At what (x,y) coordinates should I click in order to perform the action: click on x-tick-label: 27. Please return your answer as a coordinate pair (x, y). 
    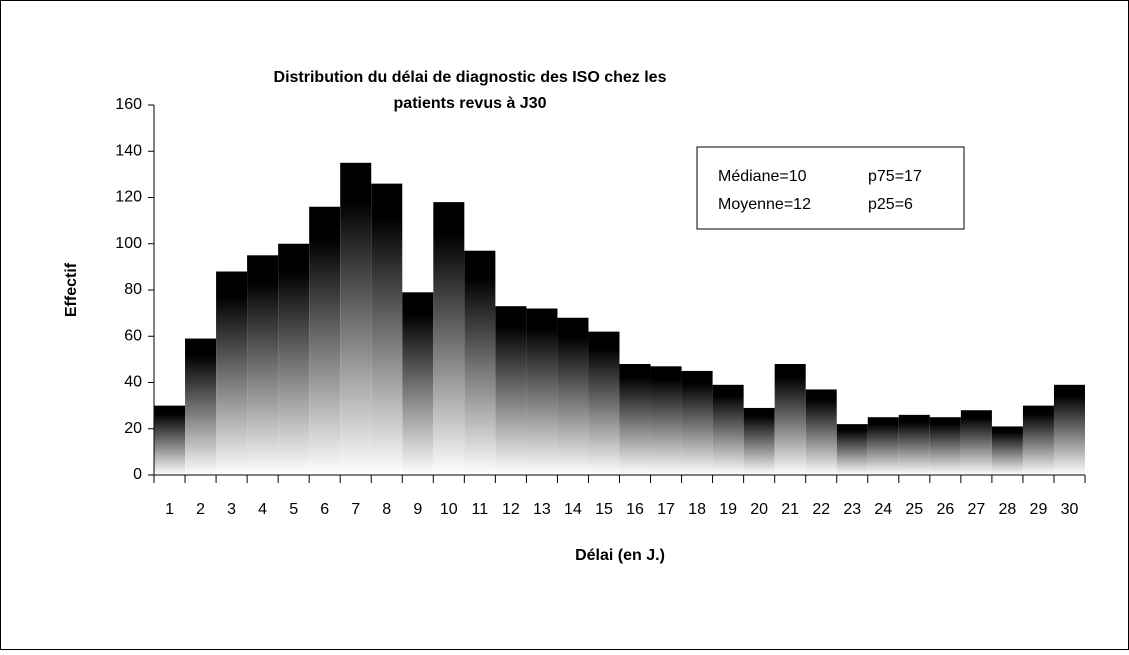
    Looking at the image, I should click on (976, 509).